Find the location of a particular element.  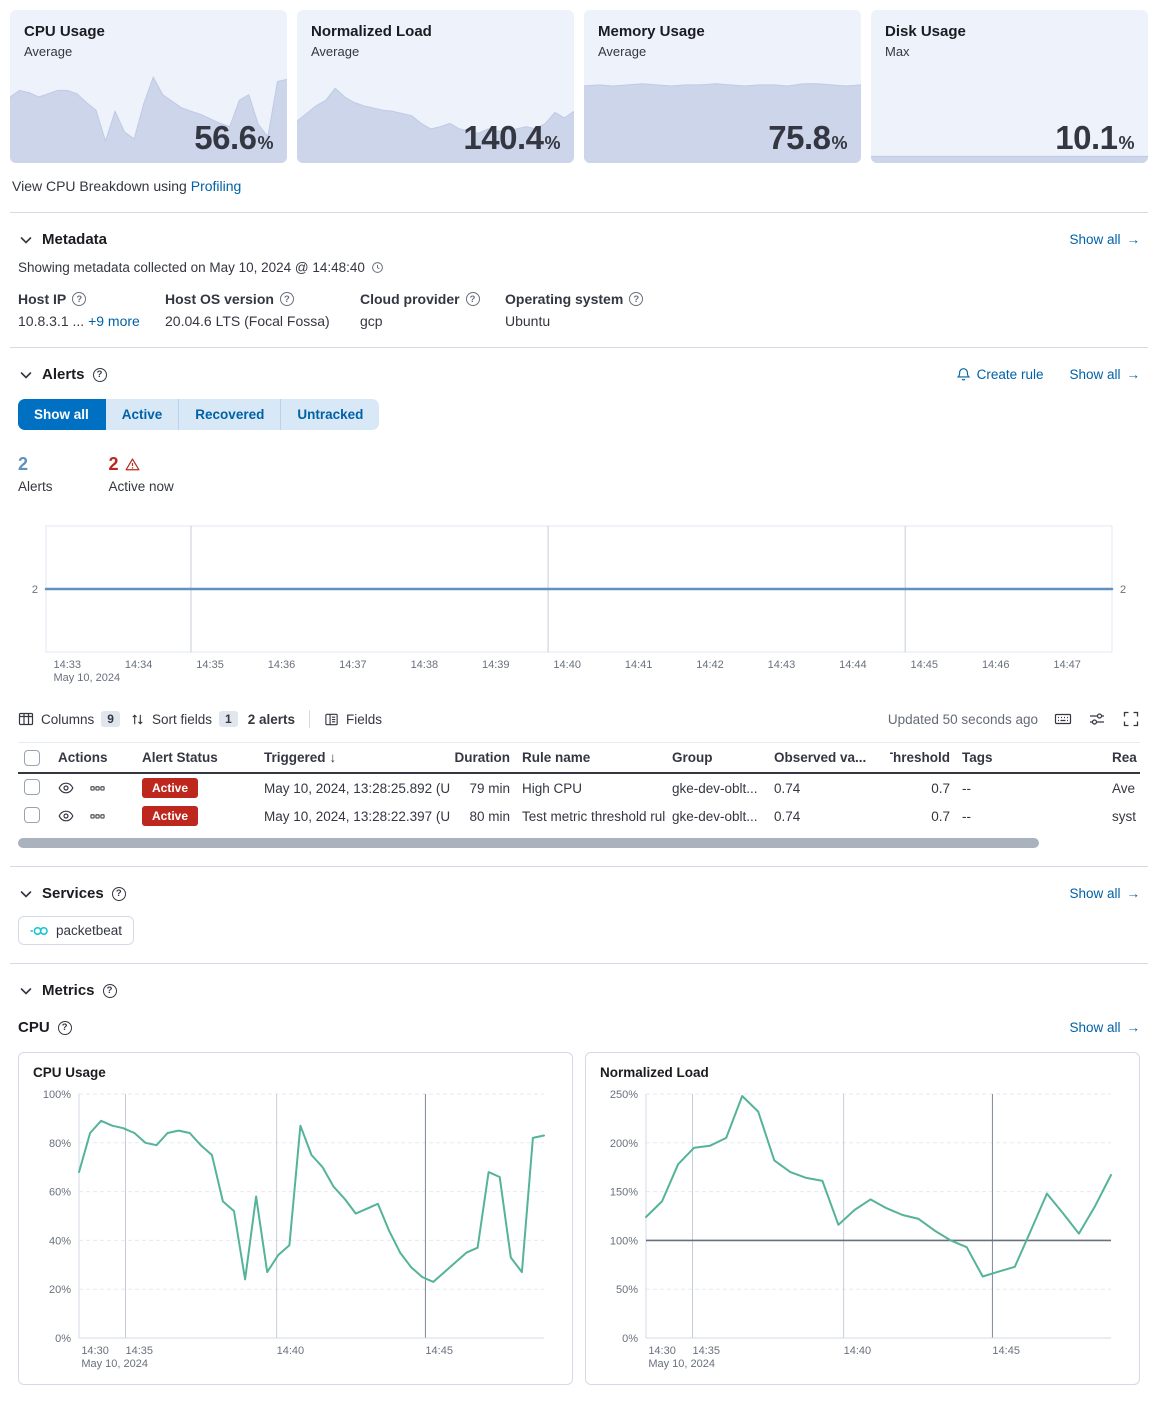

tab-untracked: Untracked is located at coordinates (330, 414).